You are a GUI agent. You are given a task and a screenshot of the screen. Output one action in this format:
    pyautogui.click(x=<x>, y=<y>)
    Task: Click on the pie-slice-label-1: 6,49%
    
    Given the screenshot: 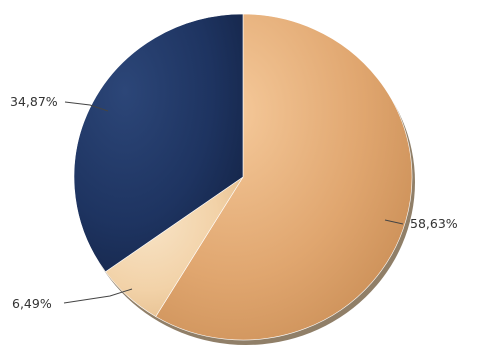 What is the action you would take?
    pyautogui.click(x=32, y=303)
    